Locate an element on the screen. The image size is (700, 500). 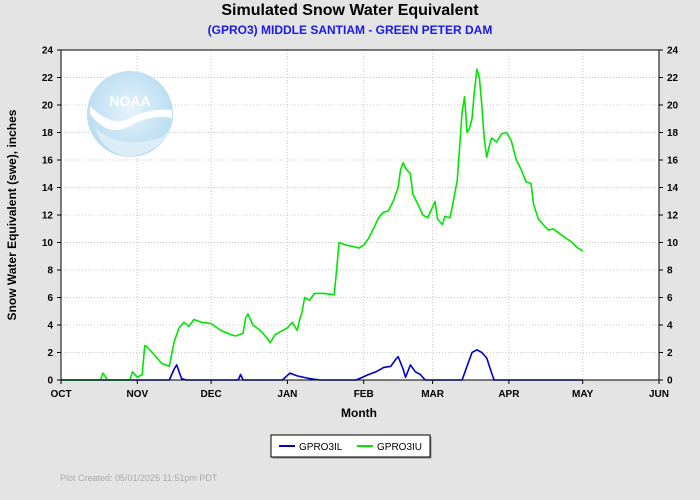
y-tick-label-right: 2 is located at coordinates (670, 353).